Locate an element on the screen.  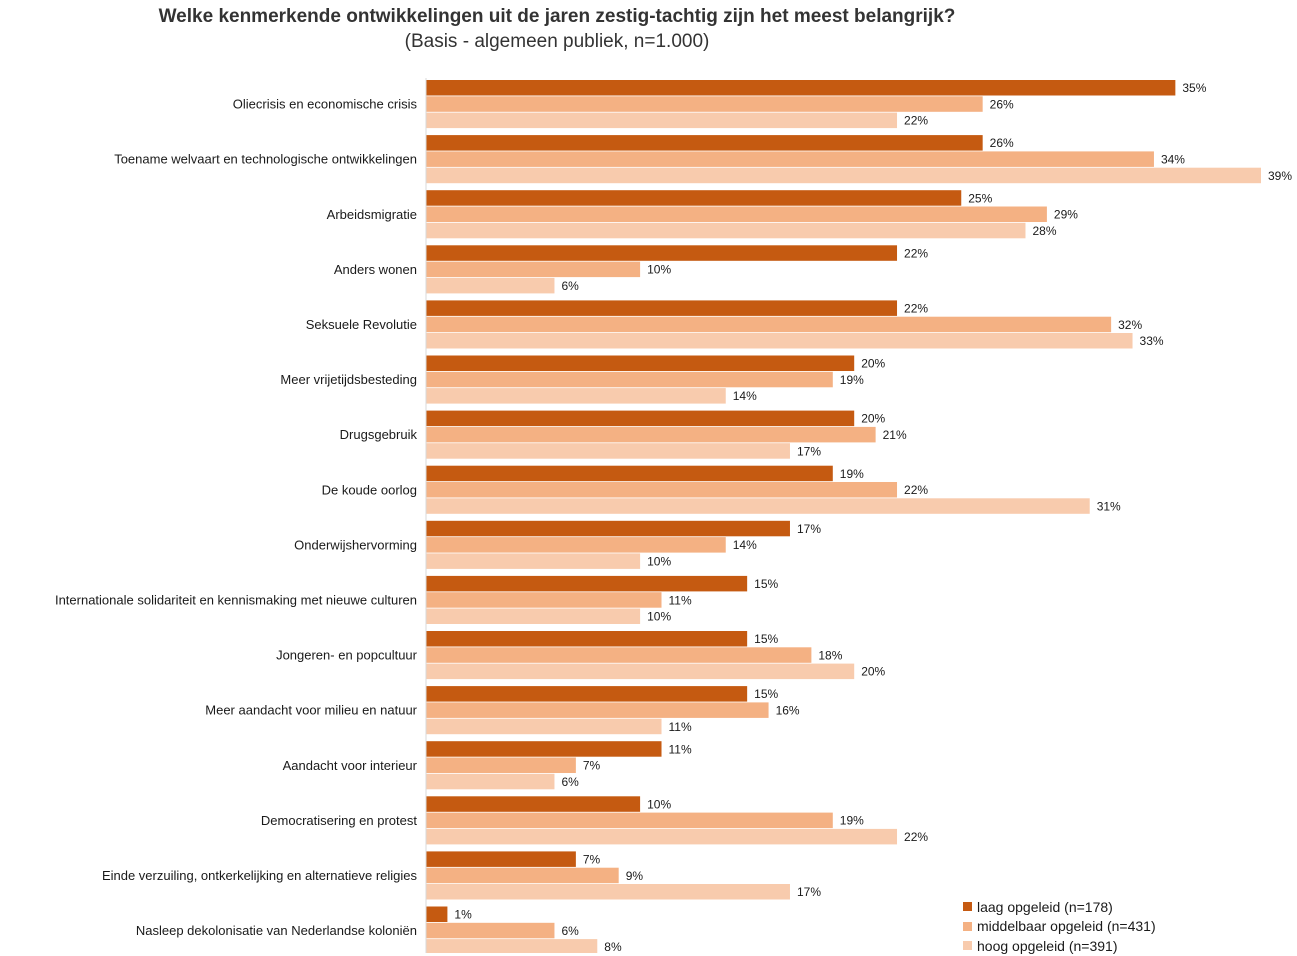
category-label: Seksuele Revolutie is located at coordinates (361, 324).